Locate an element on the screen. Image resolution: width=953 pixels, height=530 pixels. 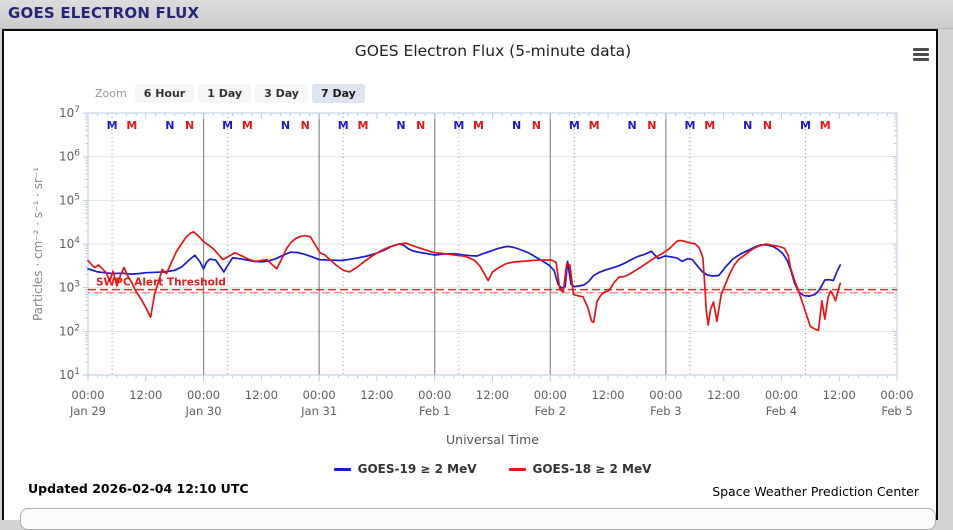
x-date-label: Feb 4 is located at coordinates (781, 411).